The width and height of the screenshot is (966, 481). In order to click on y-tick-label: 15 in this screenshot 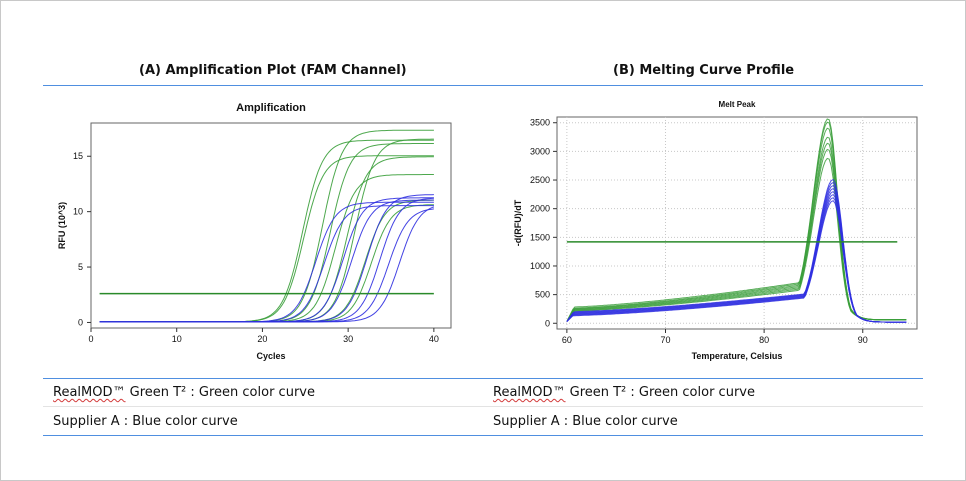, I will do `click(78, 156)`.